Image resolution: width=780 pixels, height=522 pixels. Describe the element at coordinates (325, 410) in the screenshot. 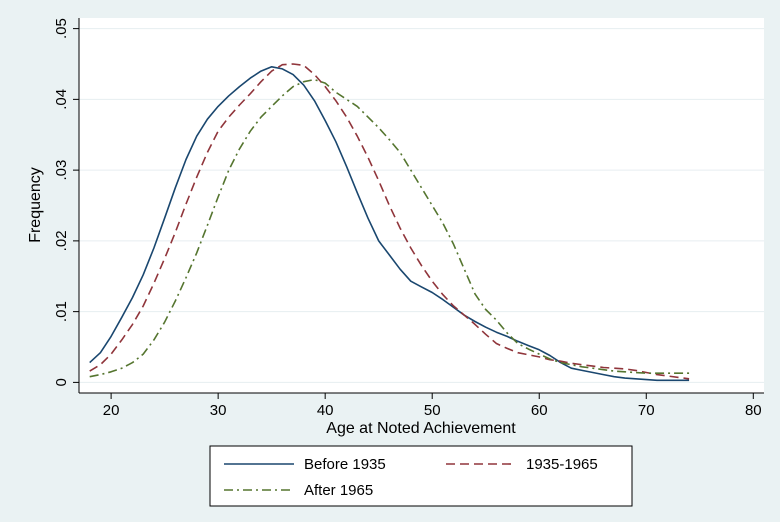

I see `x-tick-label: 40` at that location.